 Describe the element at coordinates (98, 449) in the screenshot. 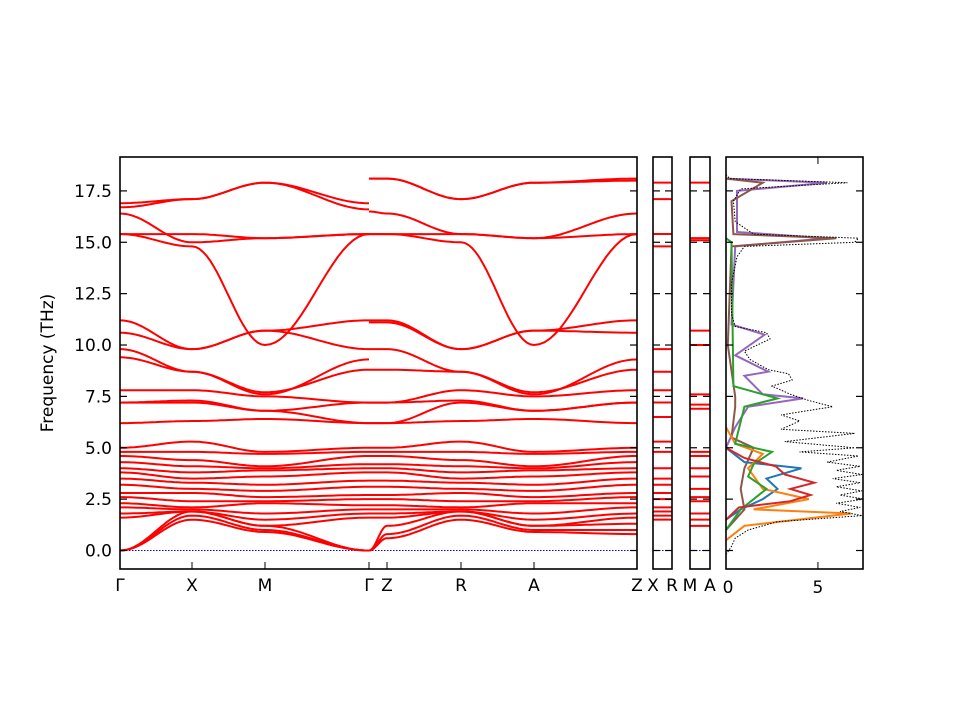

I see `y-tick-label: 5.0` at that location.